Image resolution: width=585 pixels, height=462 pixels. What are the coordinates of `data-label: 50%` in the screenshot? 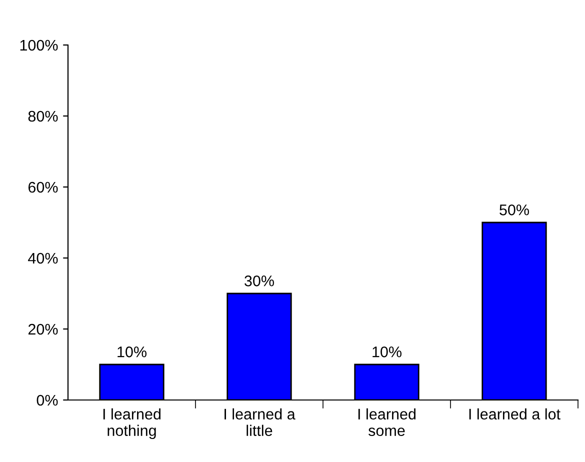 It's located at (514, 210).